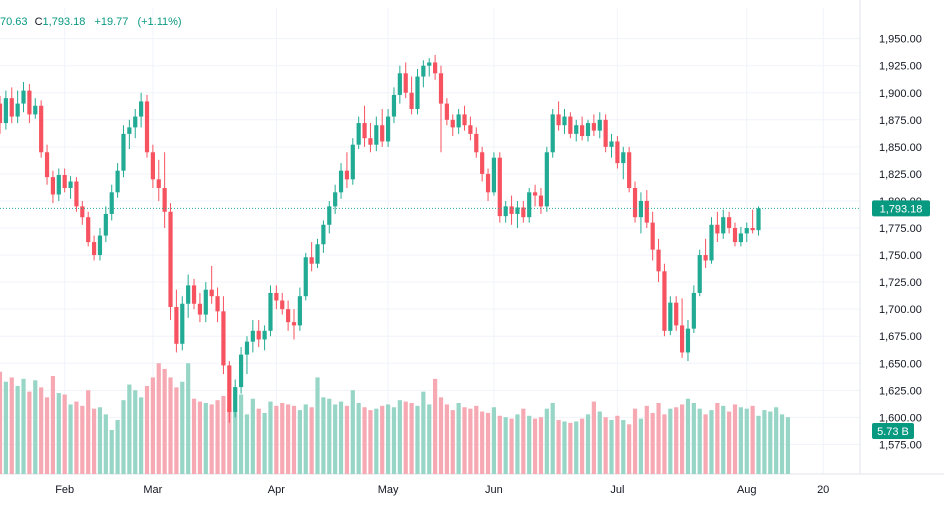 The image size is (944, 531). I want to click on y-tick-label: 1,750.00, so click(900, 256).